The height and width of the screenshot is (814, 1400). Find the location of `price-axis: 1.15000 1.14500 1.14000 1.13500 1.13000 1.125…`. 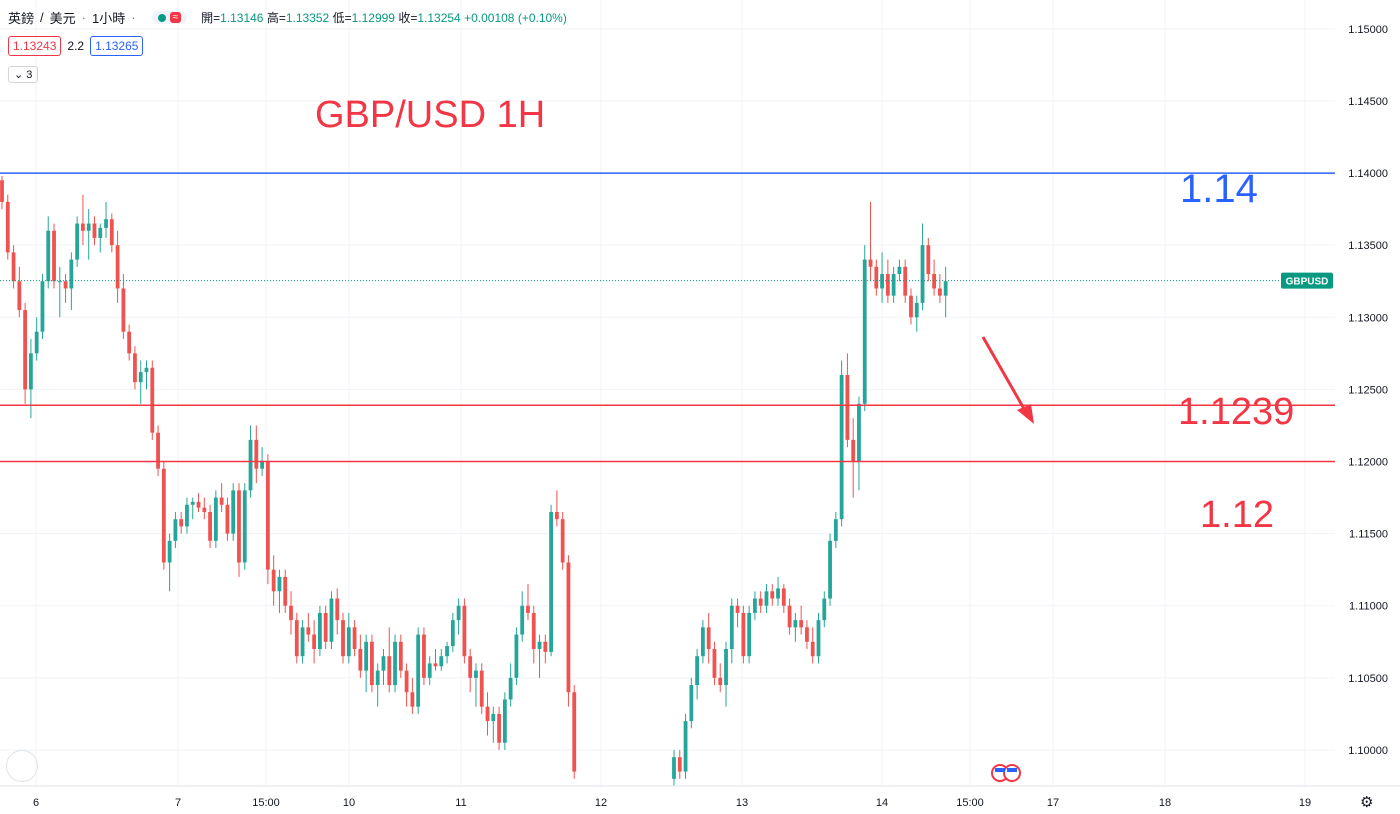

price-axis: 1.15000 1.14500 1.14000 1.13500 1.13000 1.125… is located at coordinates (1367, 407).